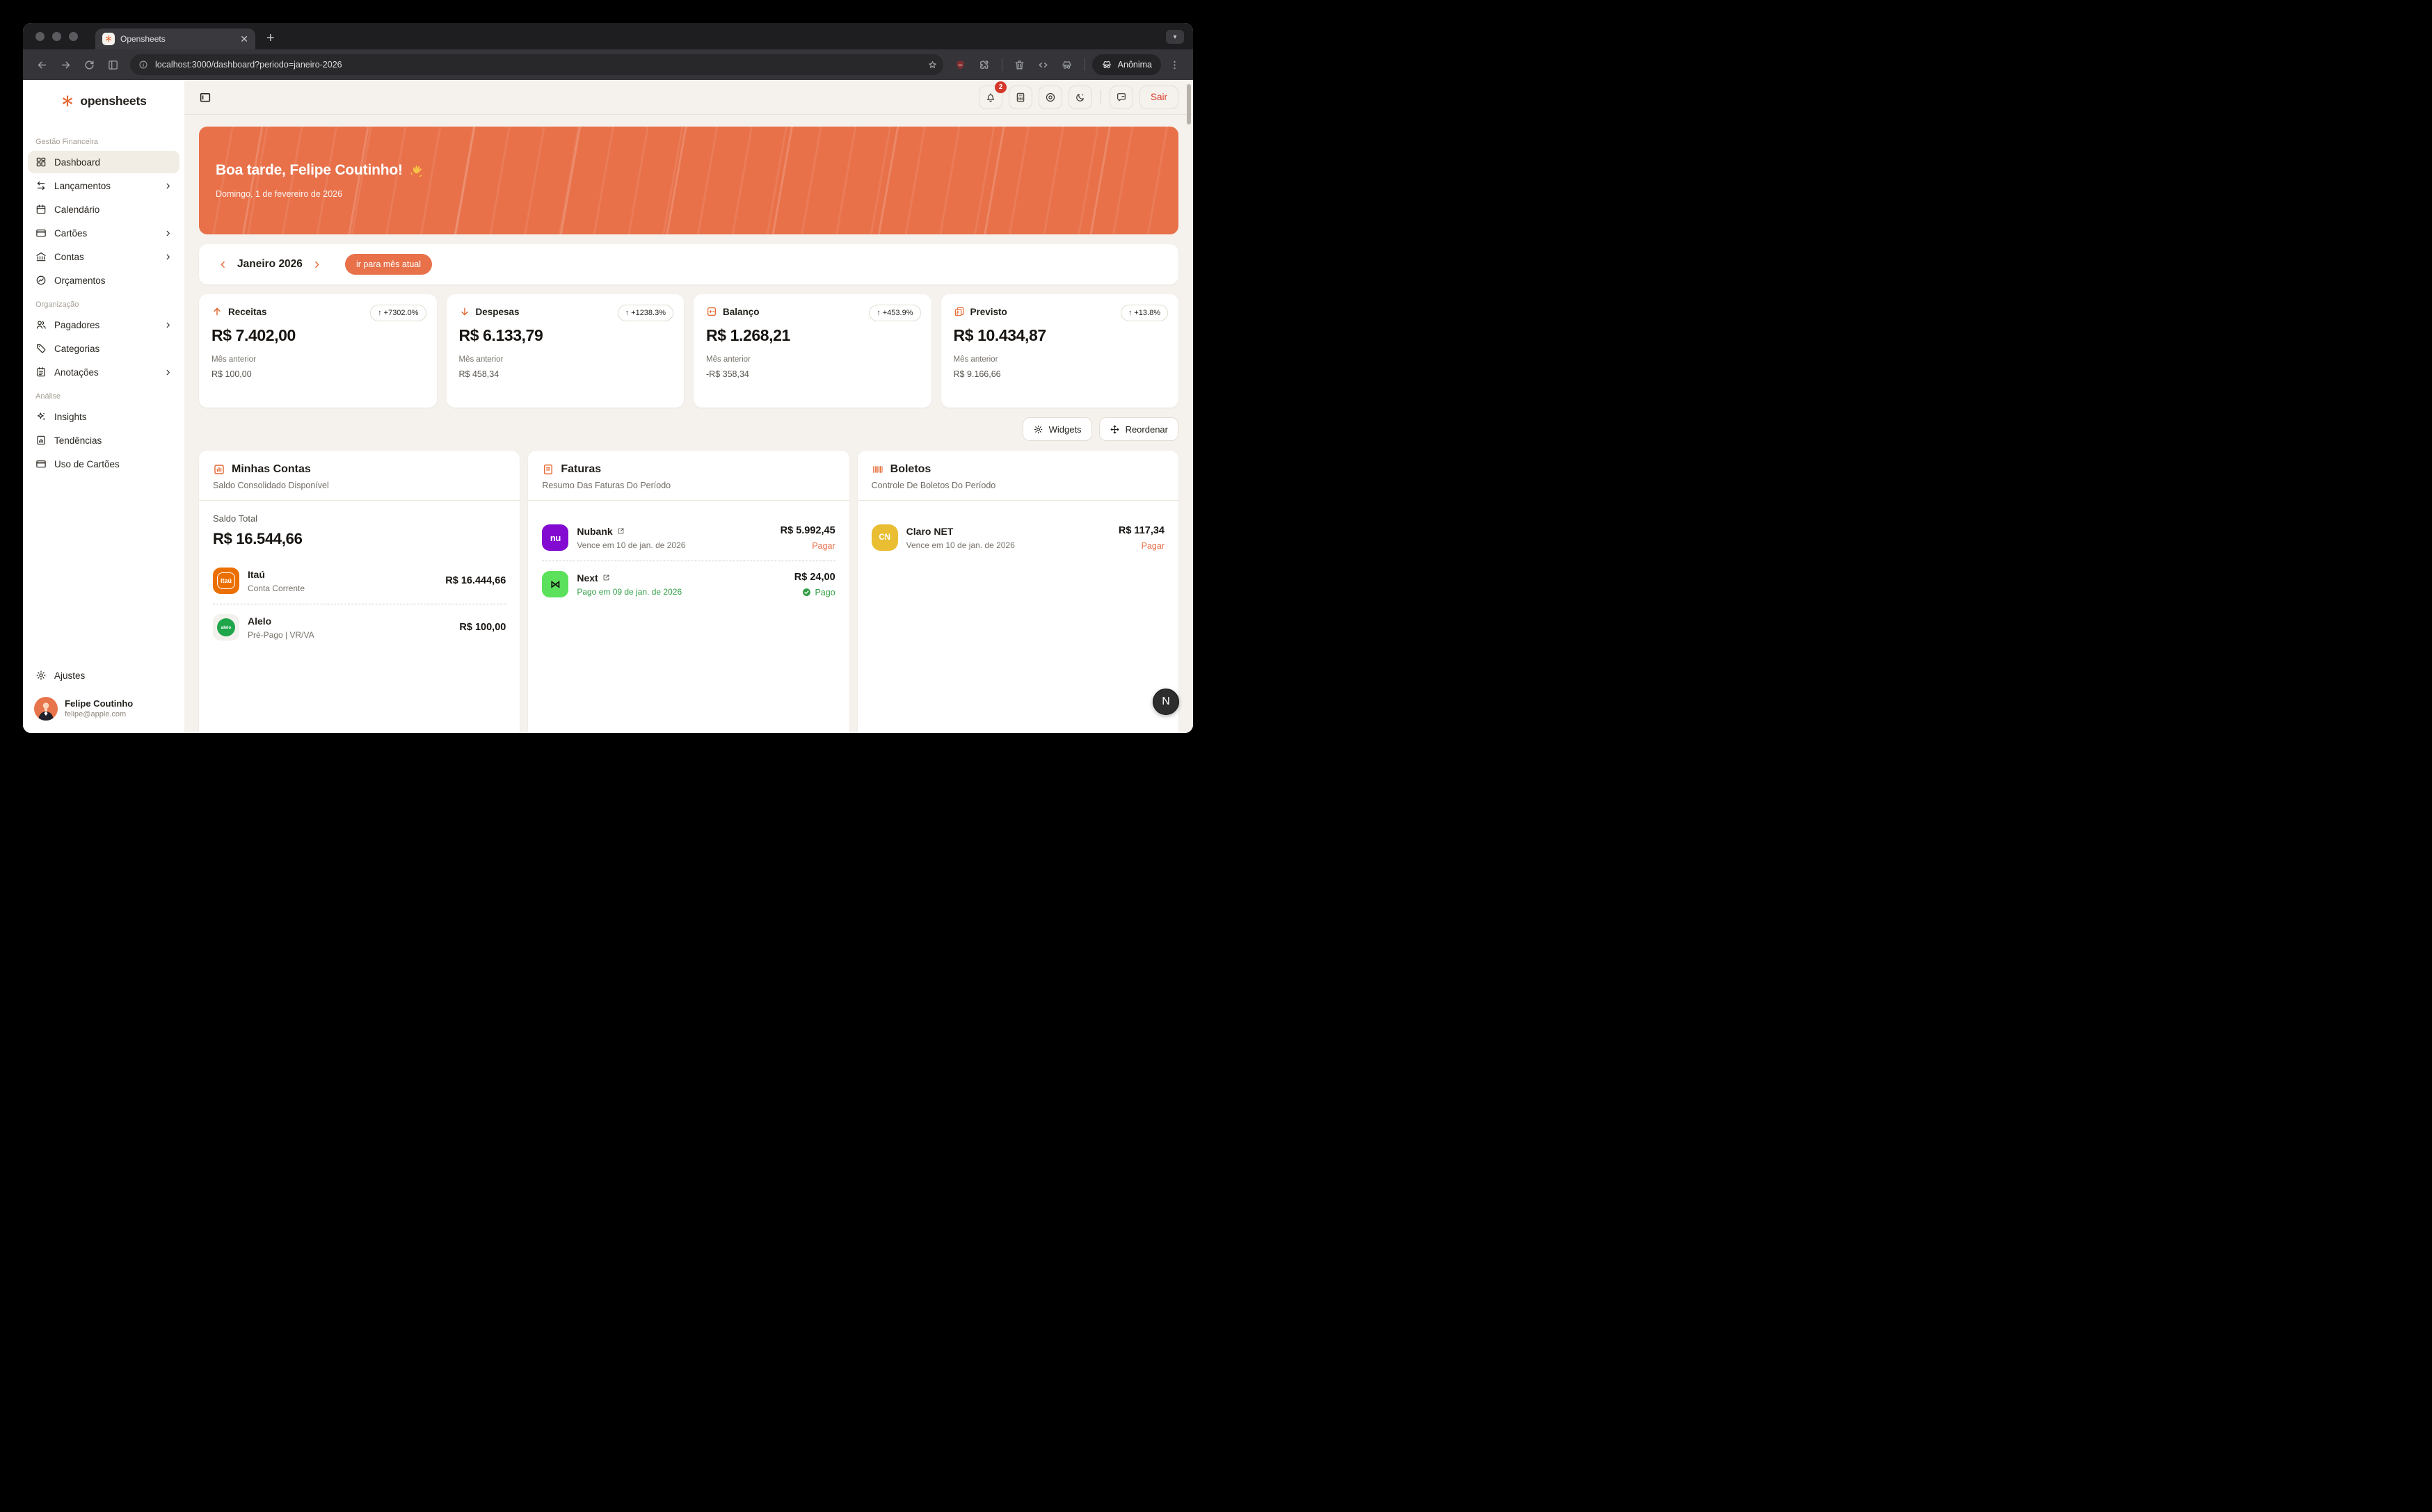  I want to click on total-balance-value: R$ 16.544,66, so click(258, 538).